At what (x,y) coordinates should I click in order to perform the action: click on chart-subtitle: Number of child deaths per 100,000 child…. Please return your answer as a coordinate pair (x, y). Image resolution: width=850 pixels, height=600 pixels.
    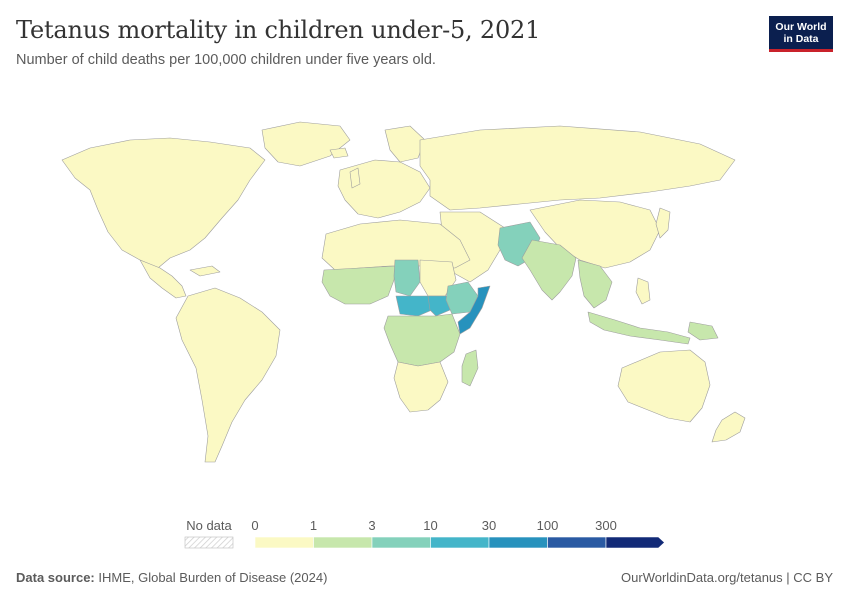
    Looking at the image, I should click on (226, 60).